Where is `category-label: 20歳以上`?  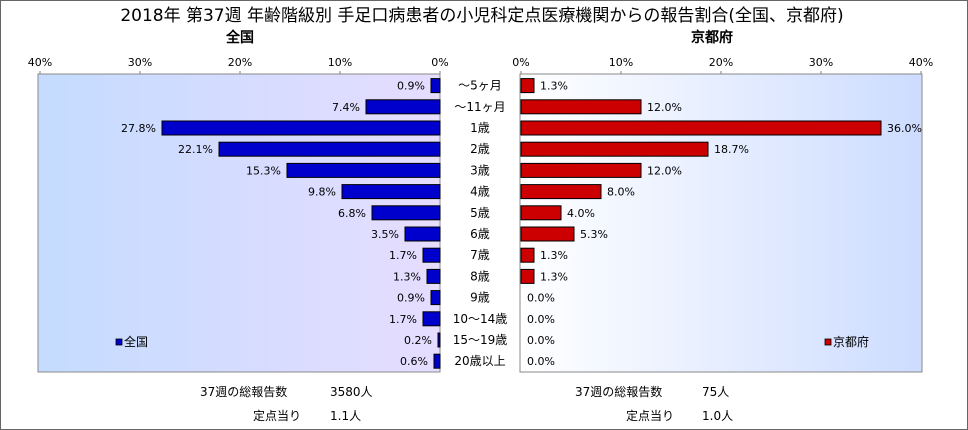
category-label: 20歳以上 is located at coordinates (479, 361).